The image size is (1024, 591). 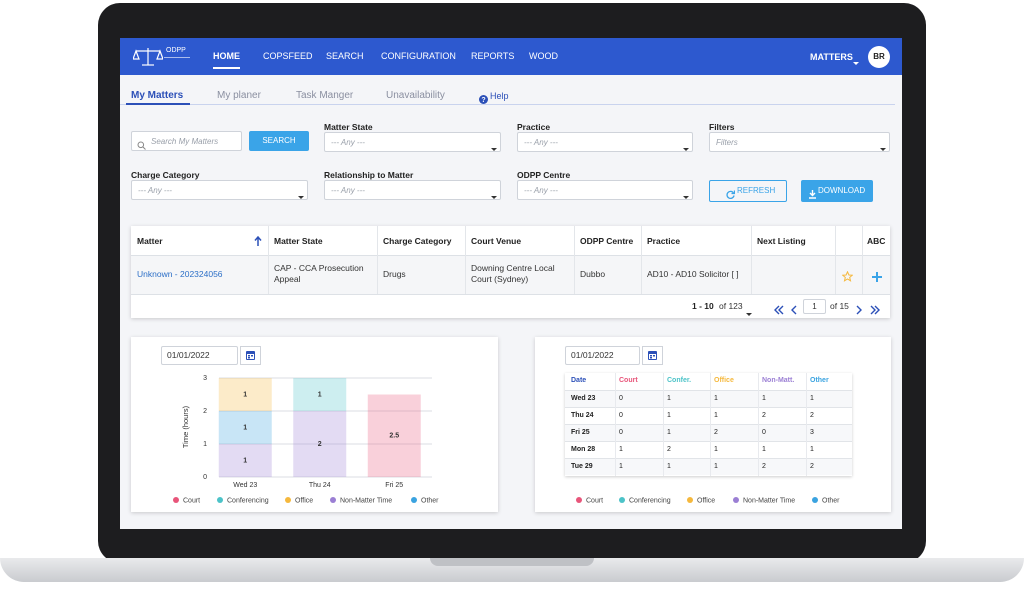 I want to click on laptop-notch, so click(x=512, y=562).